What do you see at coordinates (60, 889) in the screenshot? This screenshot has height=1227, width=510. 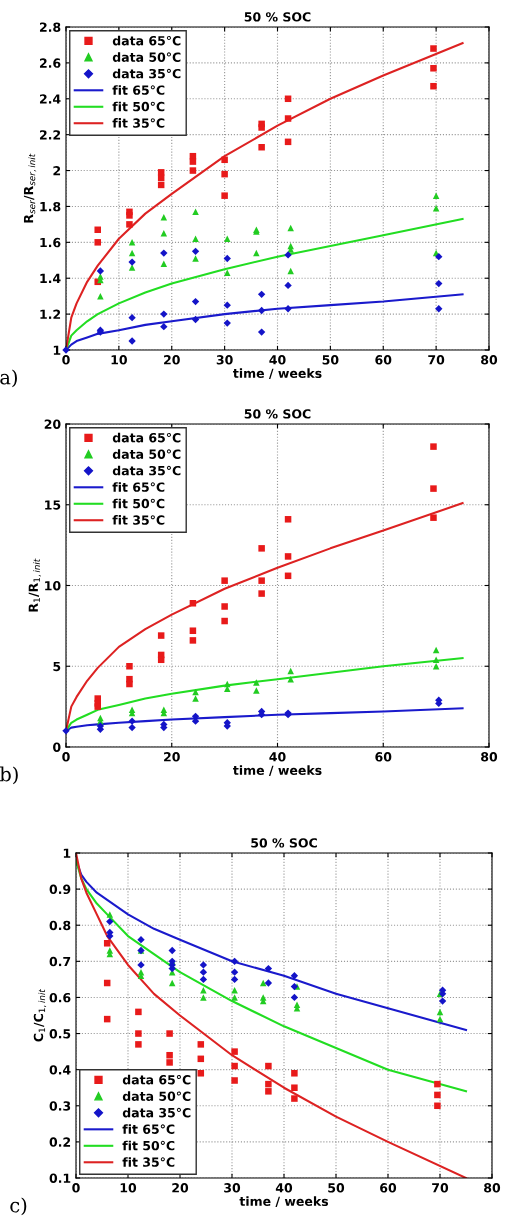 I see `y-tick-label: 0.9` at bounding box center [60, 889].